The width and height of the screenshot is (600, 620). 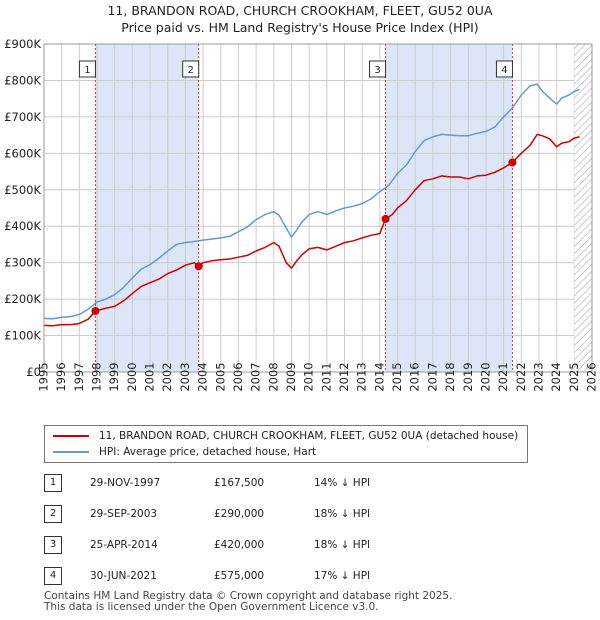 What do you see at coordinates (22, 299) in the screenshot?
I see `y-tick-label: £200K` at bounding box center [22, 299].